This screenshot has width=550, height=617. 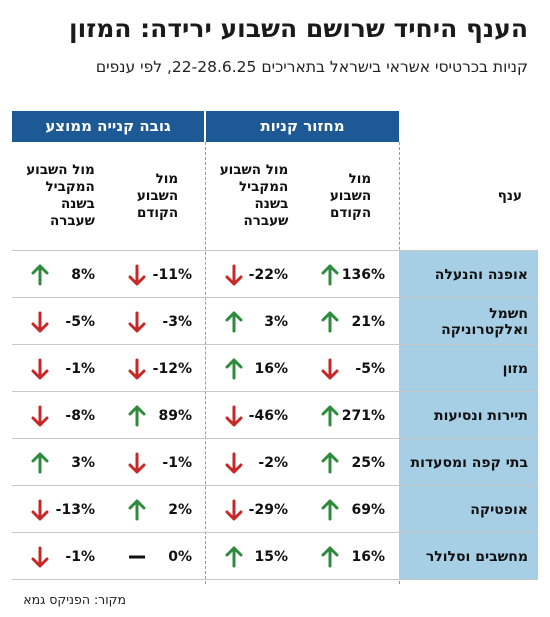 I want to click on value-label: -11%, so click(x=172, y=274).